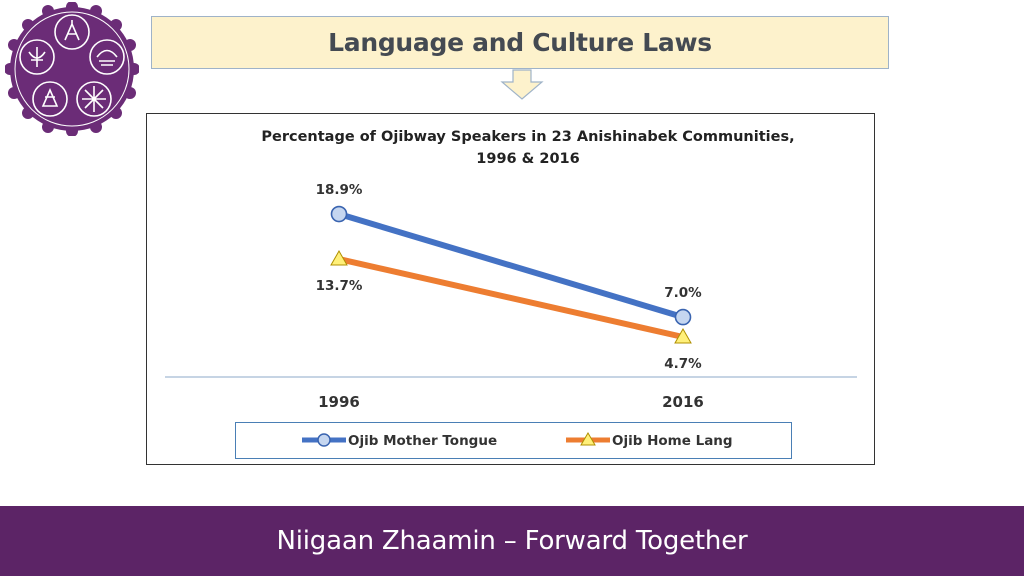 The height and width of the screenshot is (576, 1024). Describe the element at coordinates (683, 364) in the screenshot. I see `series-1-label-1: 4.7%` at that location.